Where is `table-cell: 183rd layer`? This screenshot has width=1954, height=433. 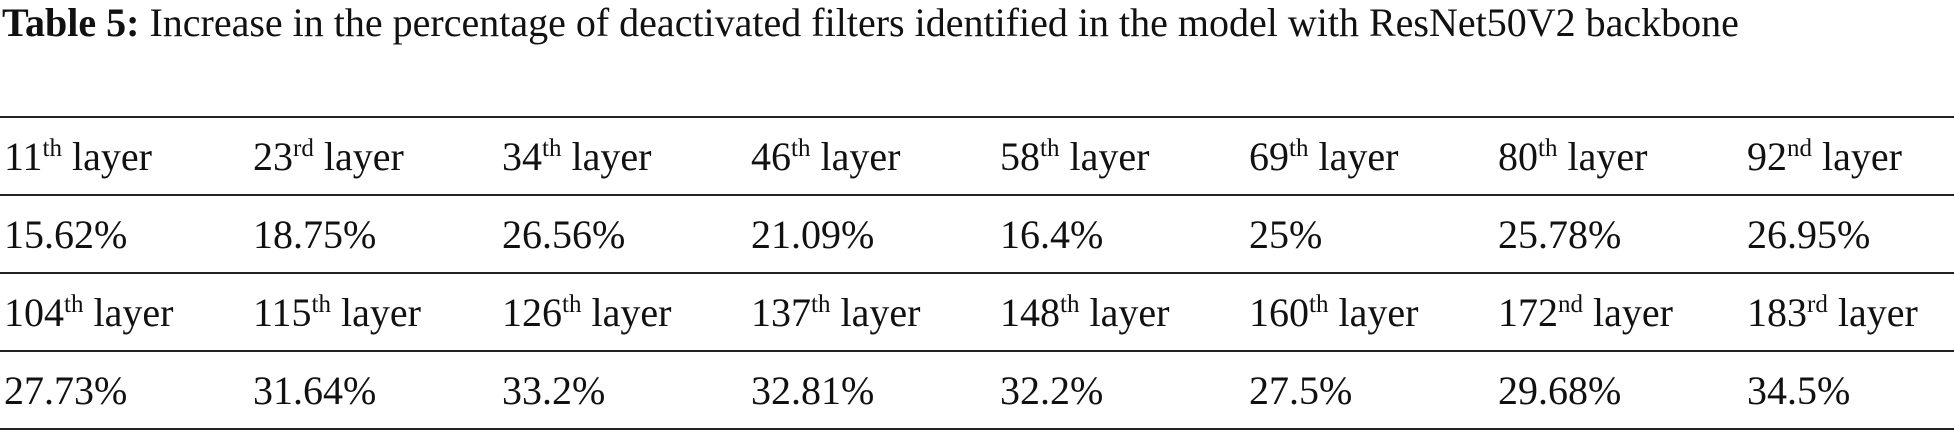
table-cell: 183rd layer is located at coordinates (1848, 312).